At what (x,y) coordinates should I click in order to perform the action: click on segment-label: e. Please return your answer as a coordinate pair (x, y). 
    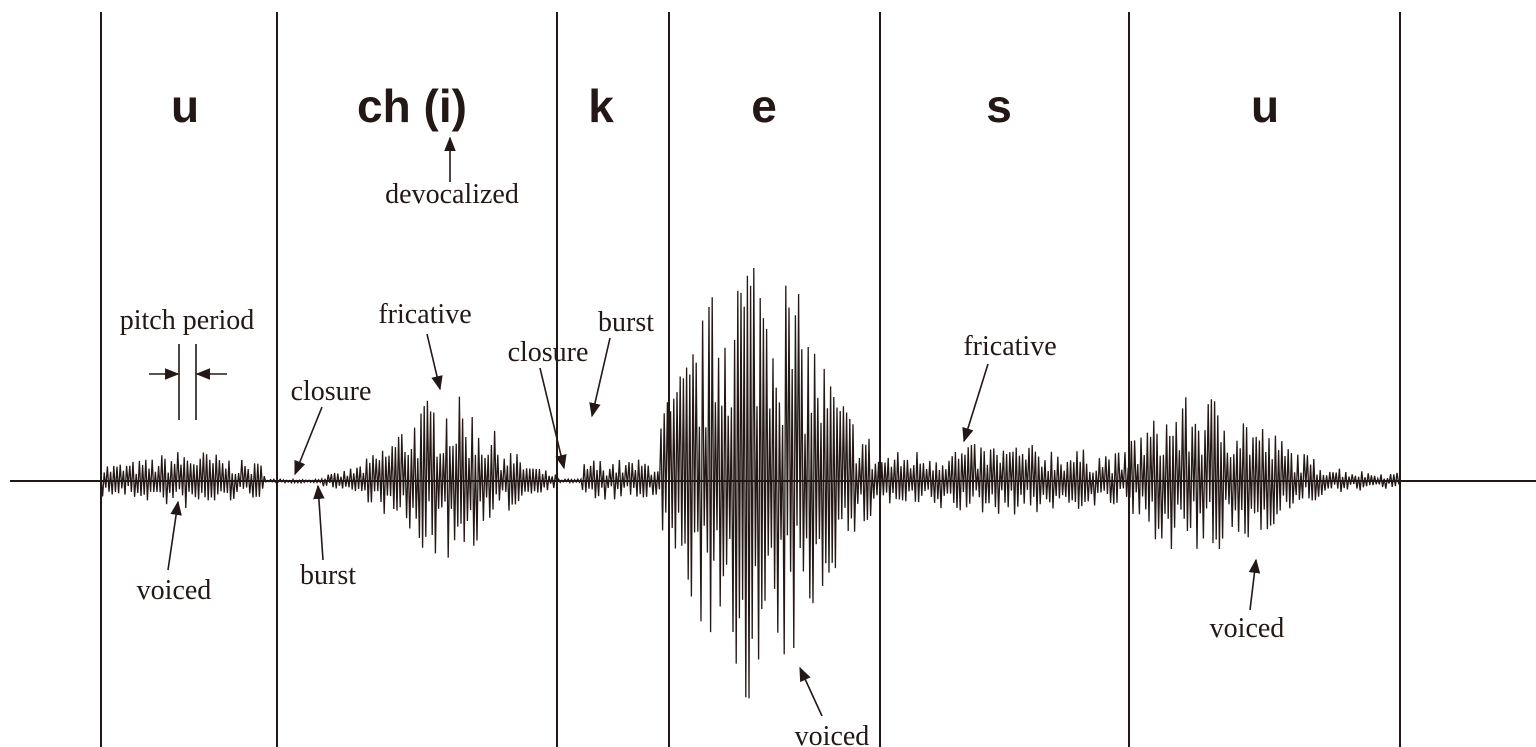
    Looking at the image, I should click on (764, 106).